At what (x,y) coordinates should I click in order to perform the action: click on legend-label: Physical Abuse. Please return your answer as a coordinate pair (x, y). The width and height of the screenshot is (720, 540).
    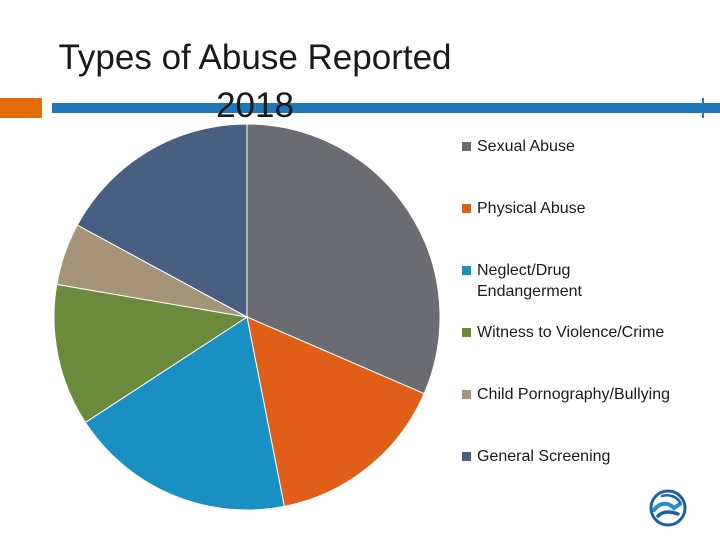
    Looking at the image, I should click on (531, 208).